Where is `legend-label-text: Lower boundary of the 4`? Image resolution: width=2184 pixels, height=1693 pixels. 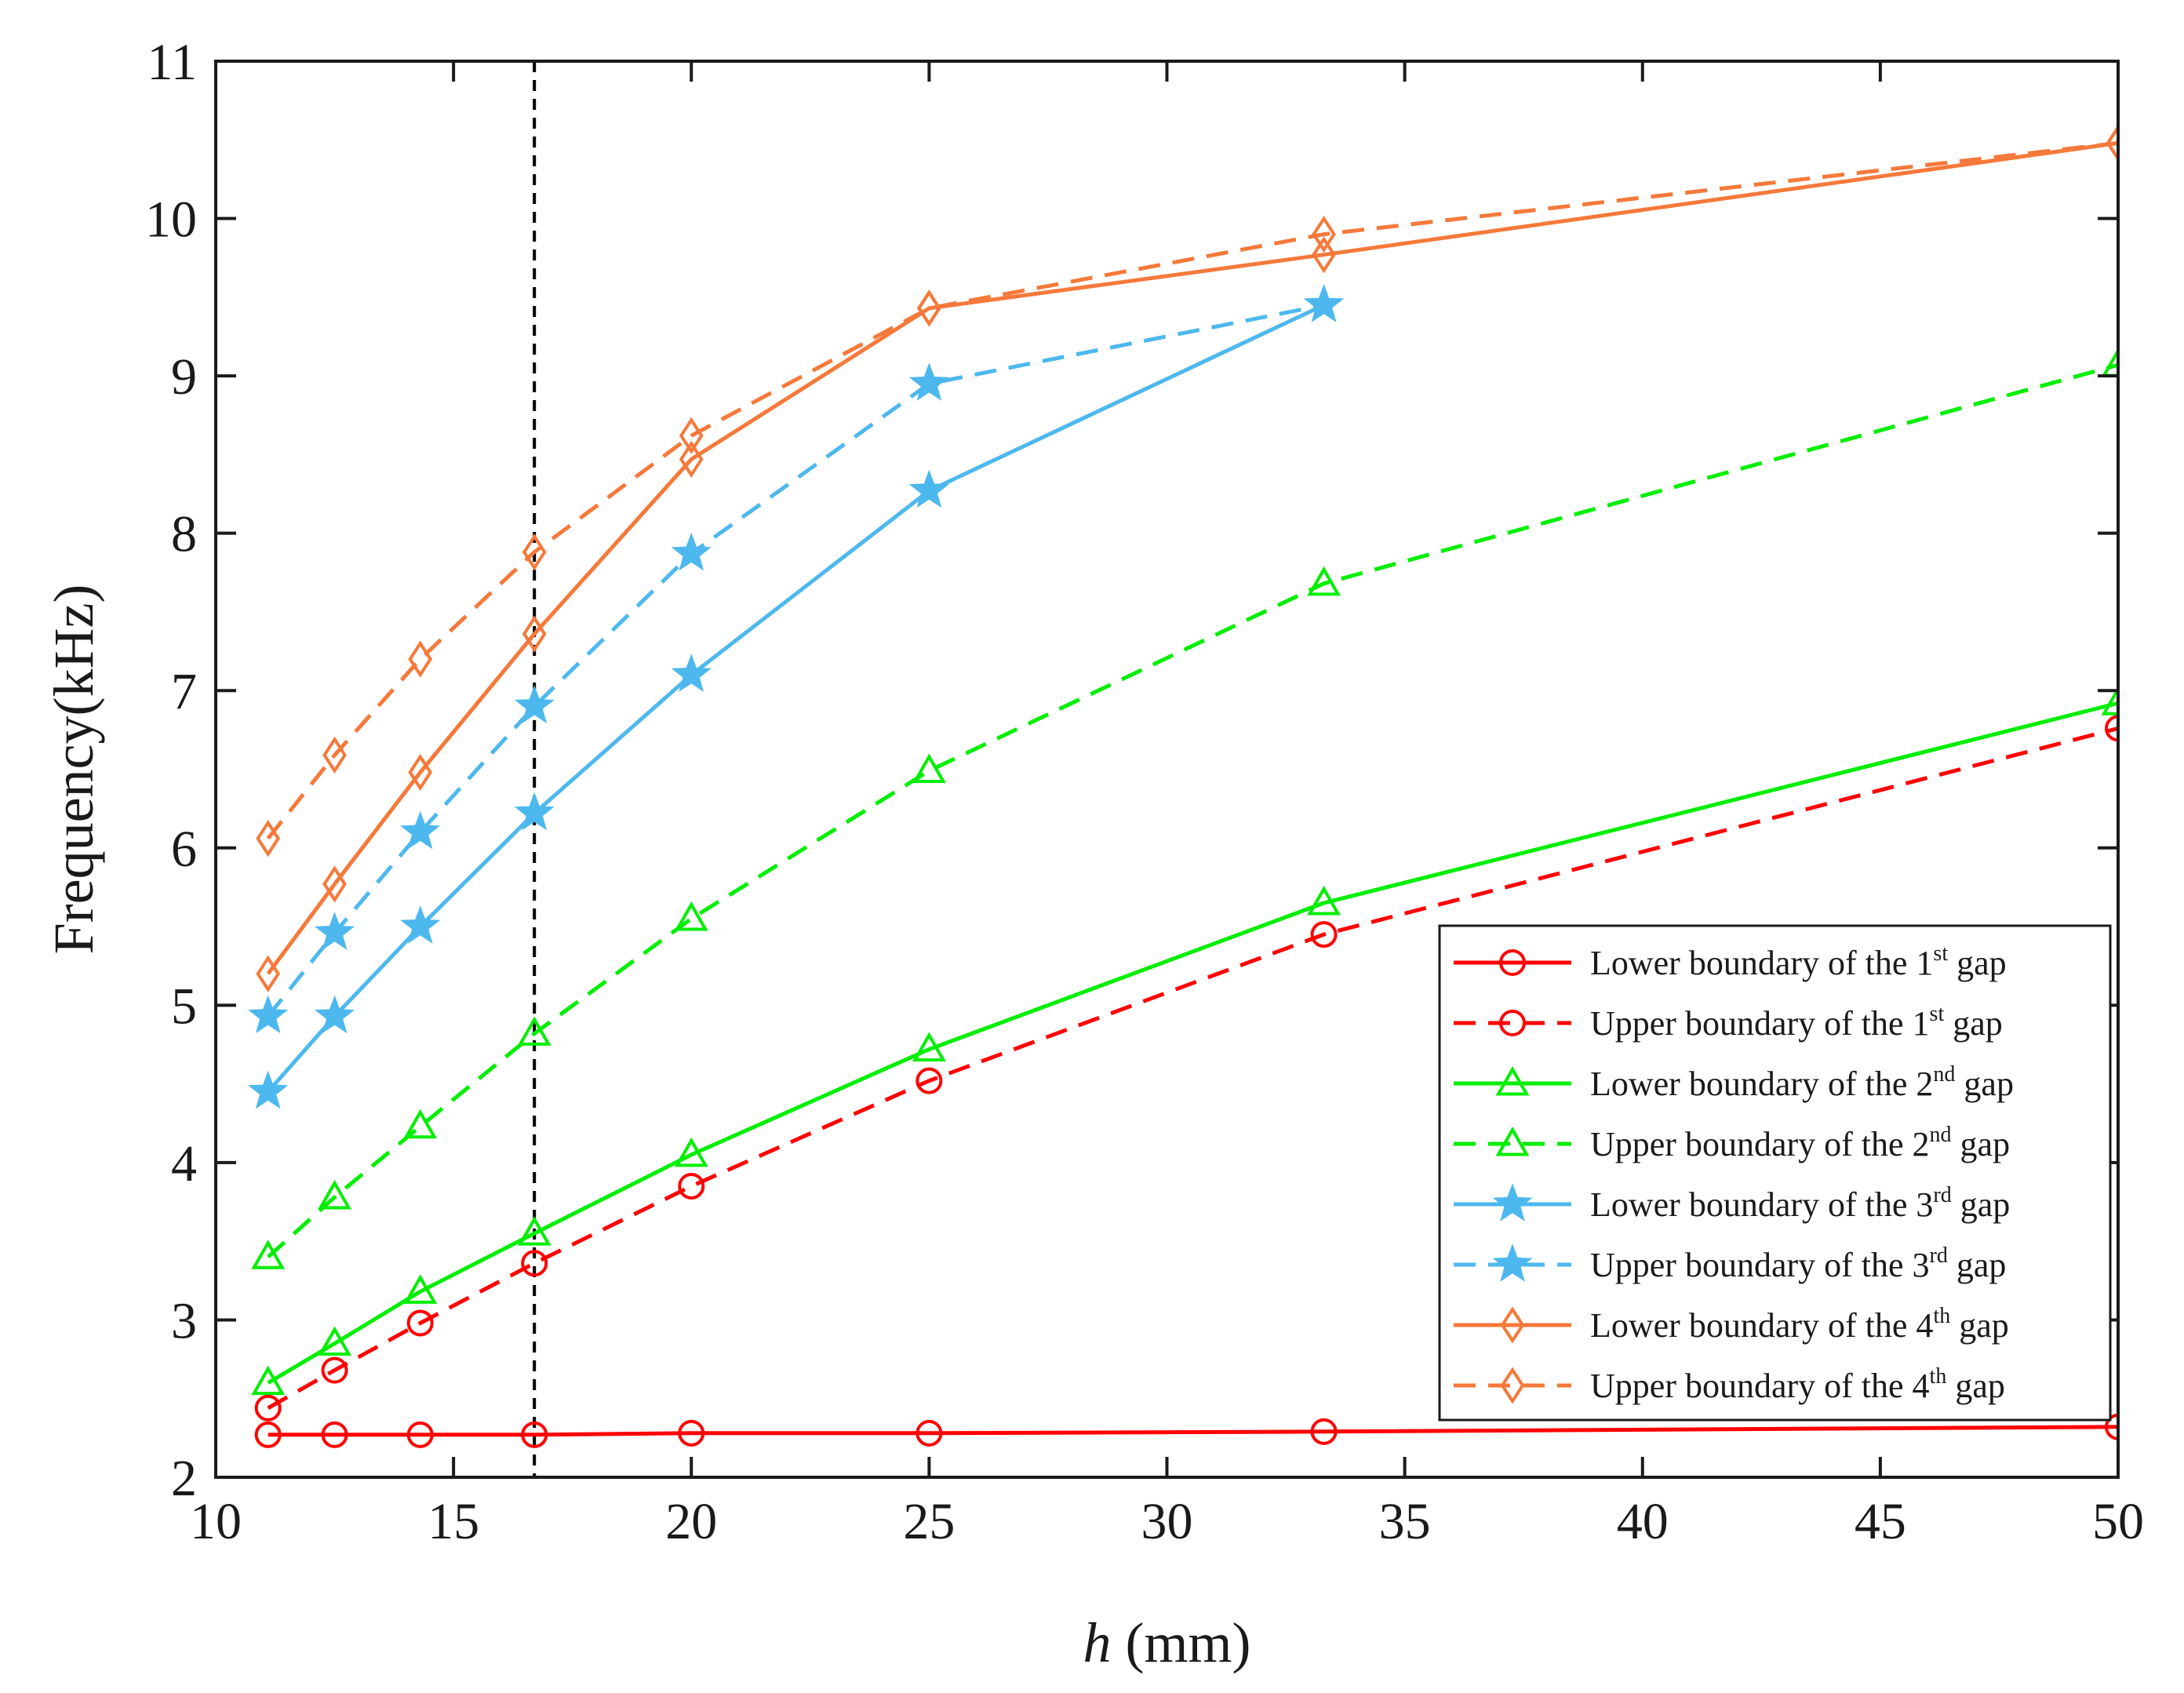 legend-label-text: Lower boundary of the 4 is located at coordinates (1761, 1325).